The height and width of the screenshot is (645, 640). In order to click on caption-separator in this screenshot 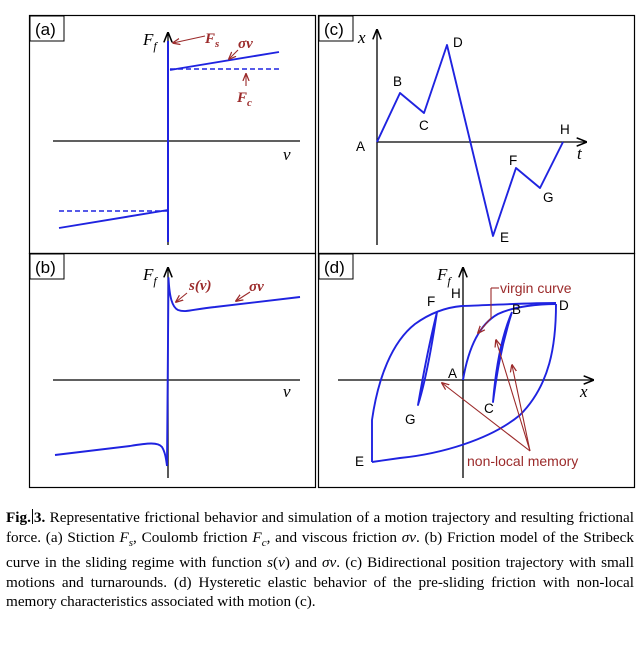, I will do `click(32, 516)`.